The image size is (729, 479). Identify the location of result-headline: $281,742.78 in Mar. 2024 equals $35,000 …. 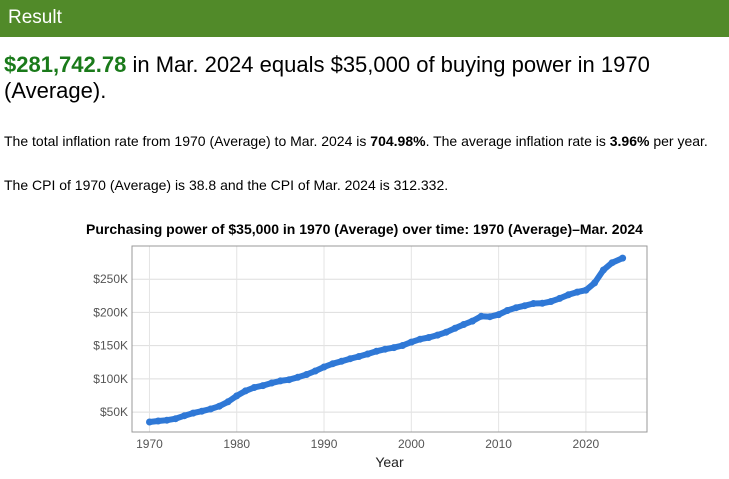
(361, 78).